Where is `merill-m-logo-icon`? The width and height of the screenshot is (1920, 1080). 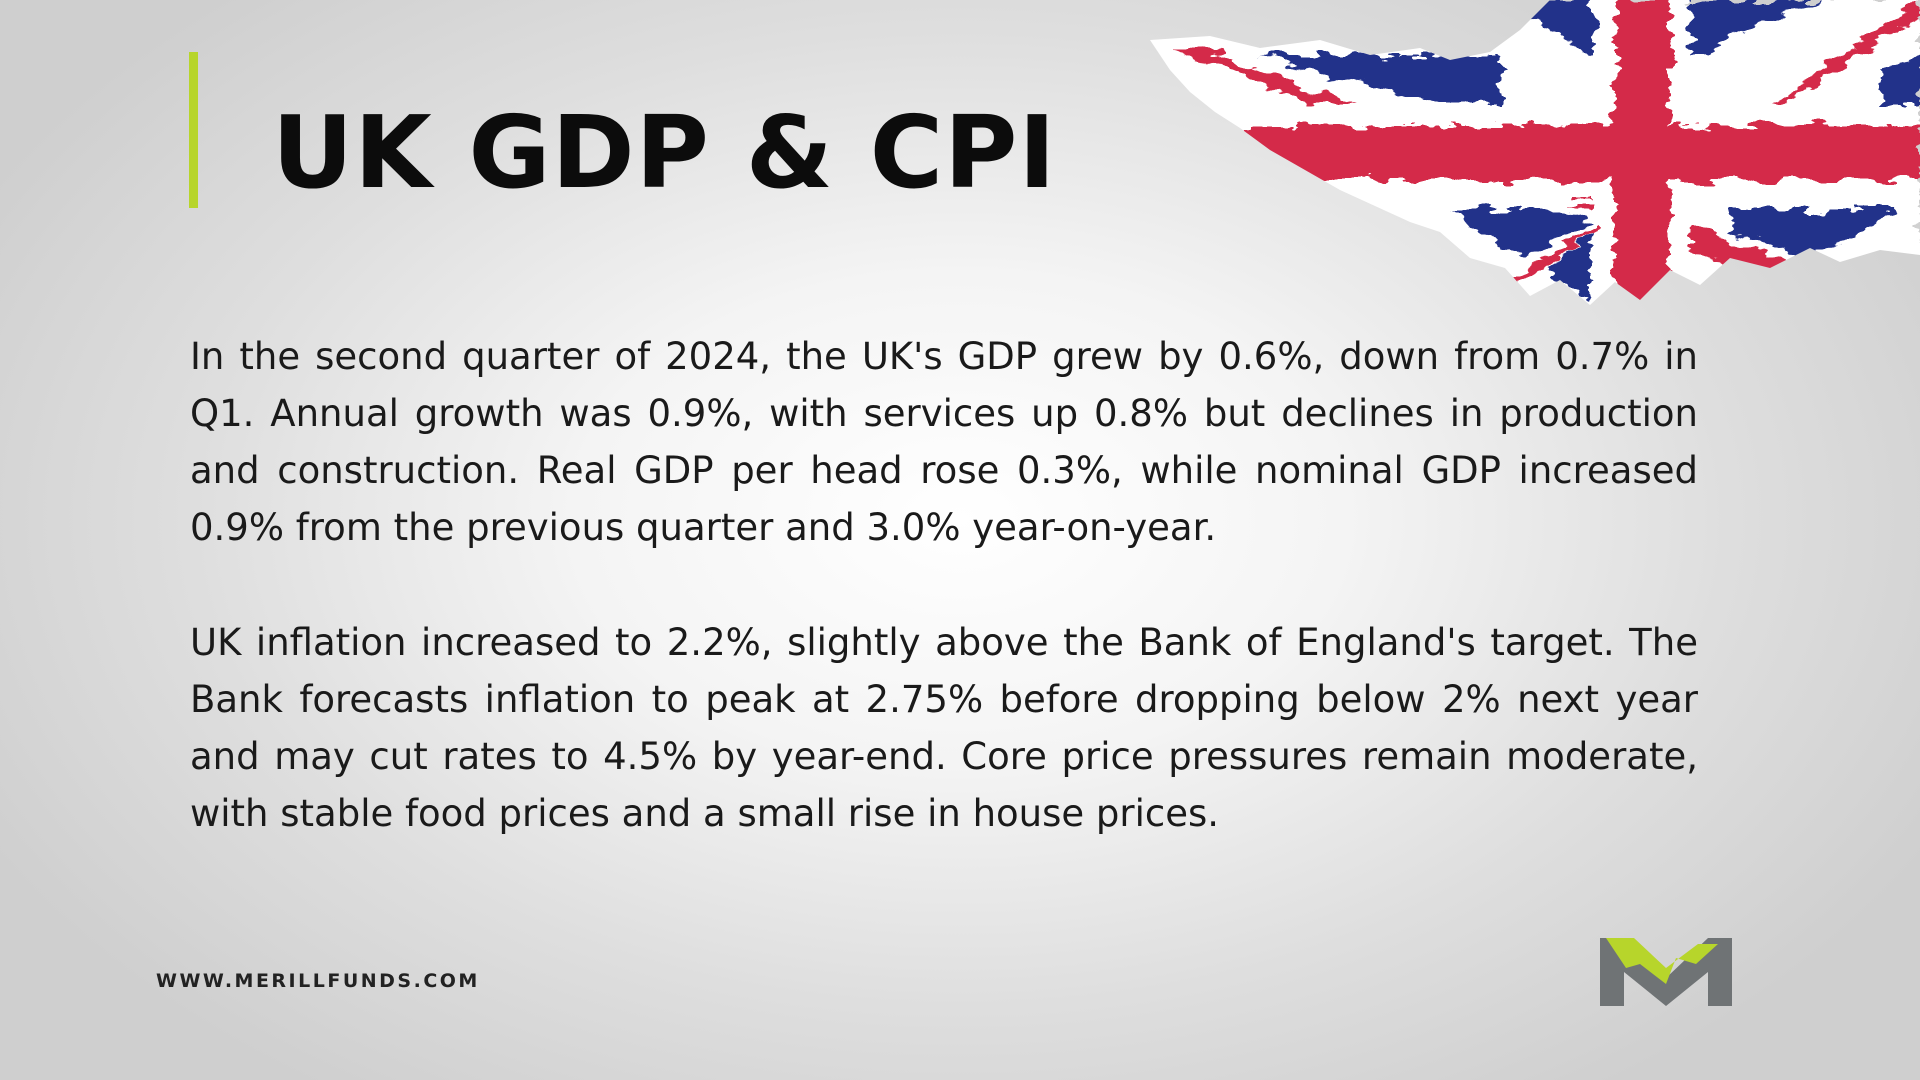 merill-m-logo-icon is located at coordinates (1666, 972).